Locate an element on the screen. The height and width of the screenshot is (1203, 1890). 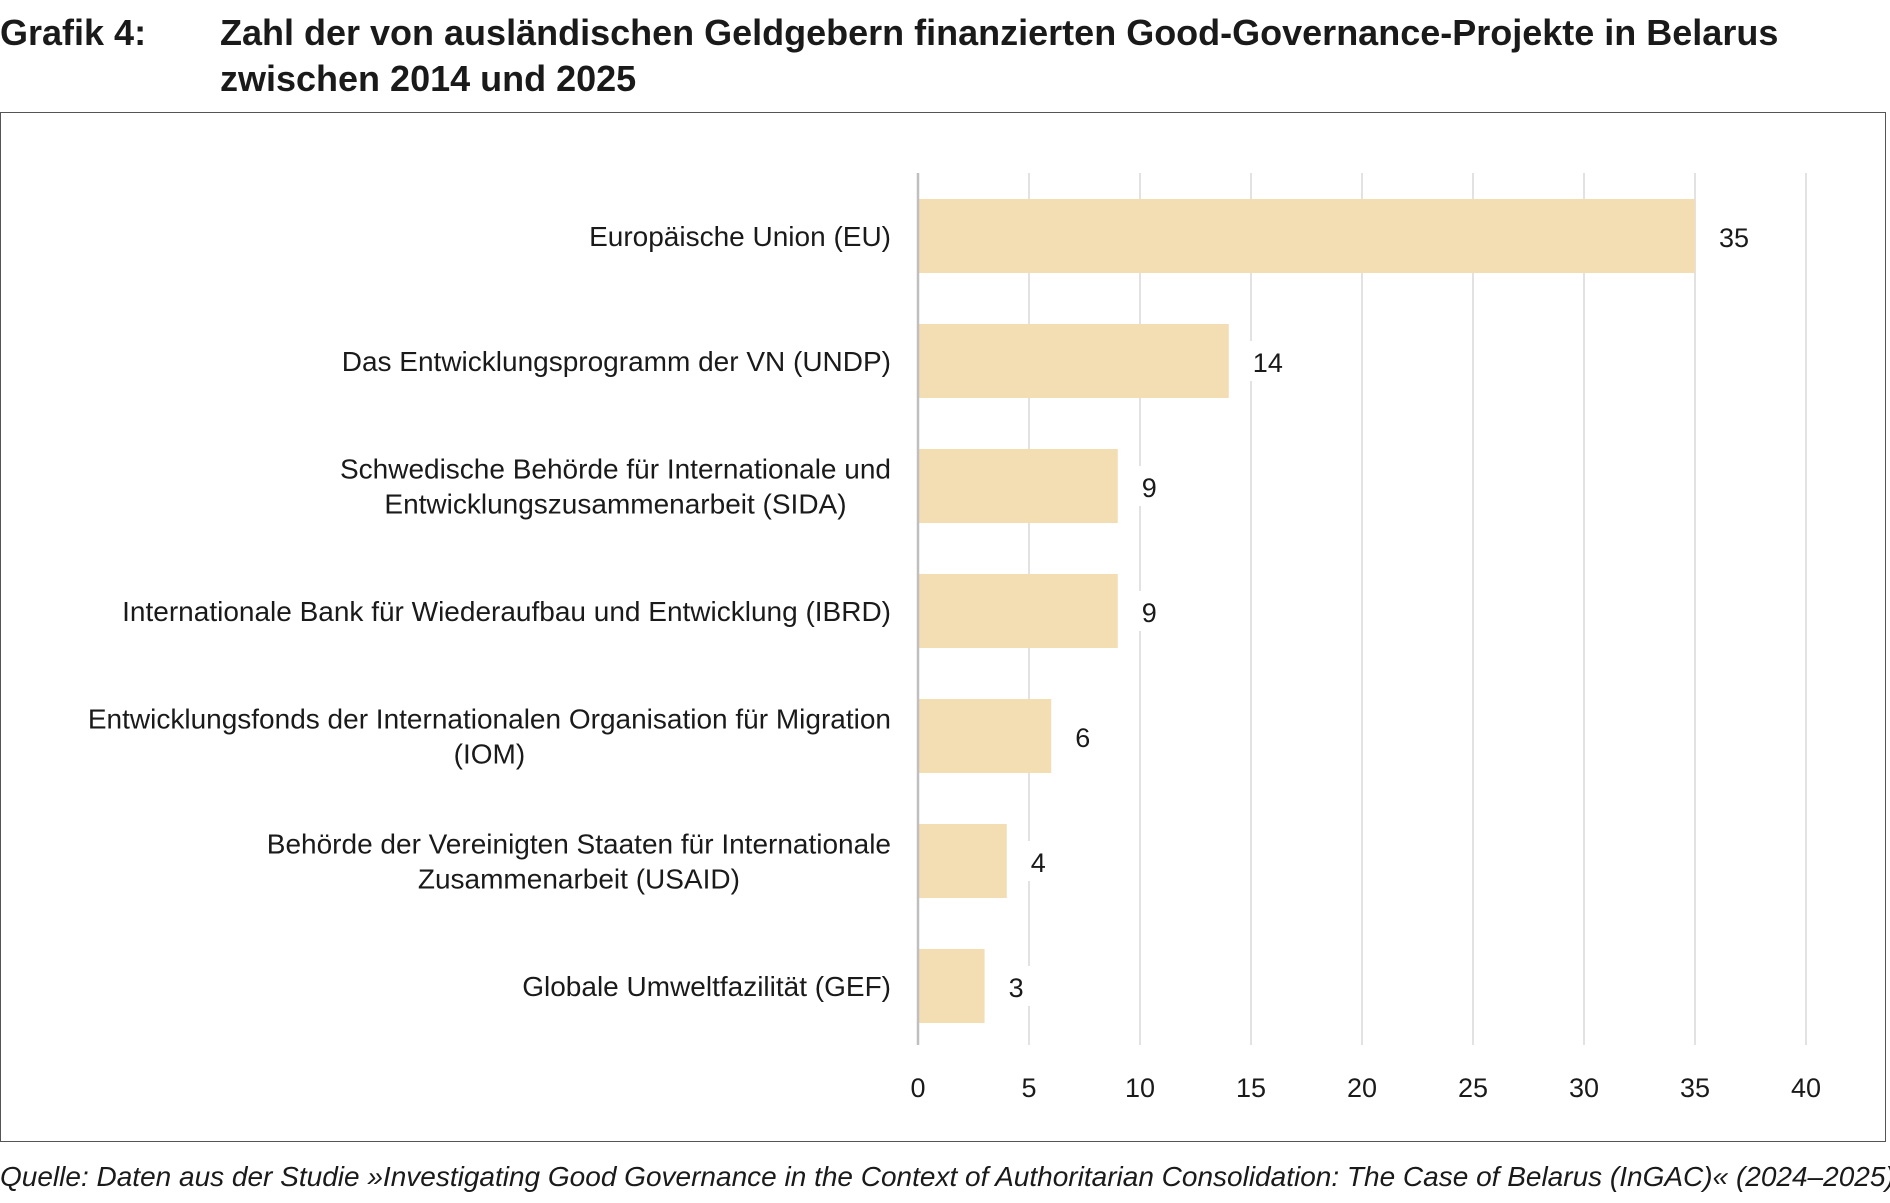
x-tick-label-30: 30 is located at coordinates (1584, 1088).